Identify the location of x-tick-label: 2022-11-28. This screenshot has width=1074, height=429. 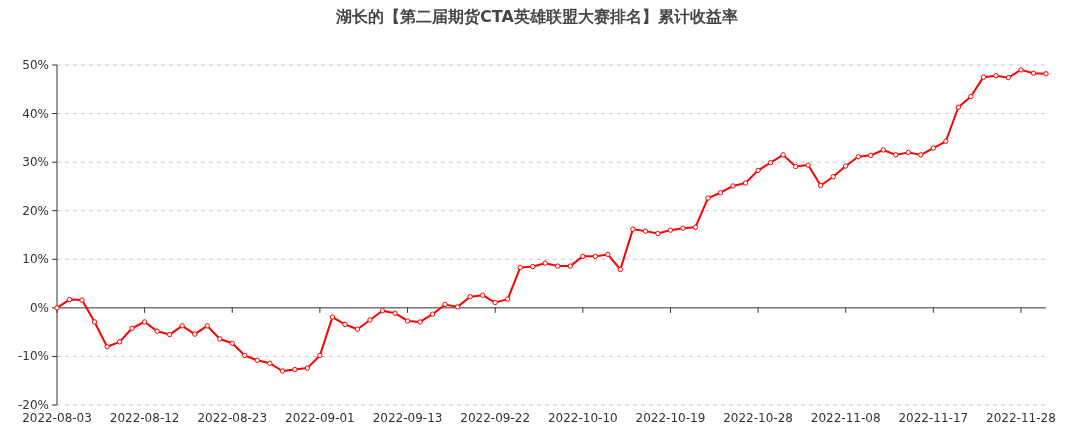
(1021, 418).